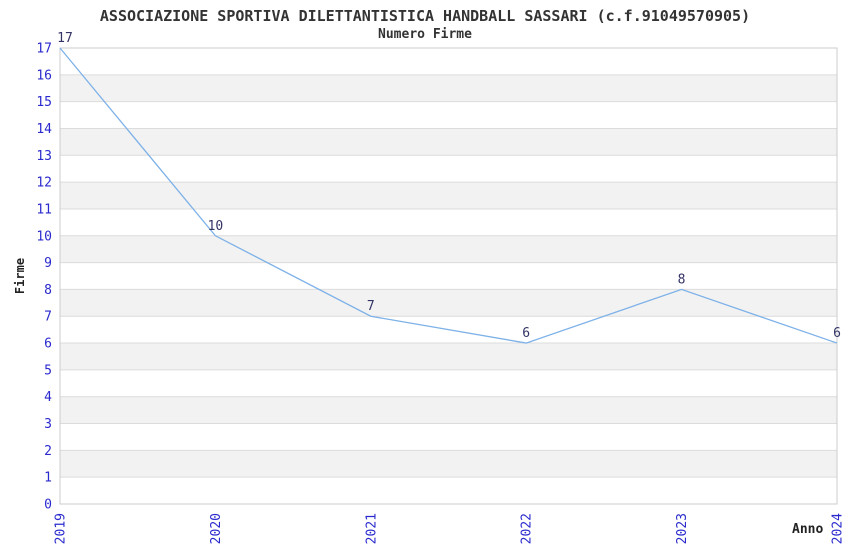  What do you see at coordinates (48, 344) in the screenshot?
I see `y-axis-tick-label: 6` at bounding box center [48, 344].